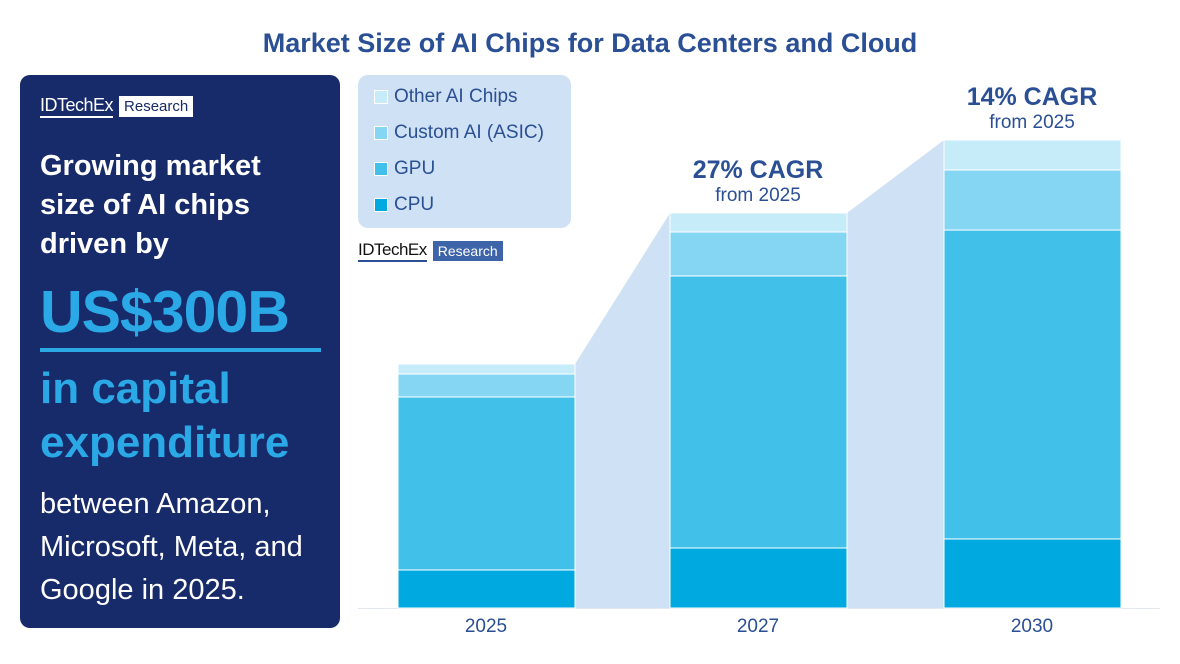 Image resolution: width=1180 pixels, height=664 pixels. I want to click on bar-segment-2030-cpu, so click(1032, 573).